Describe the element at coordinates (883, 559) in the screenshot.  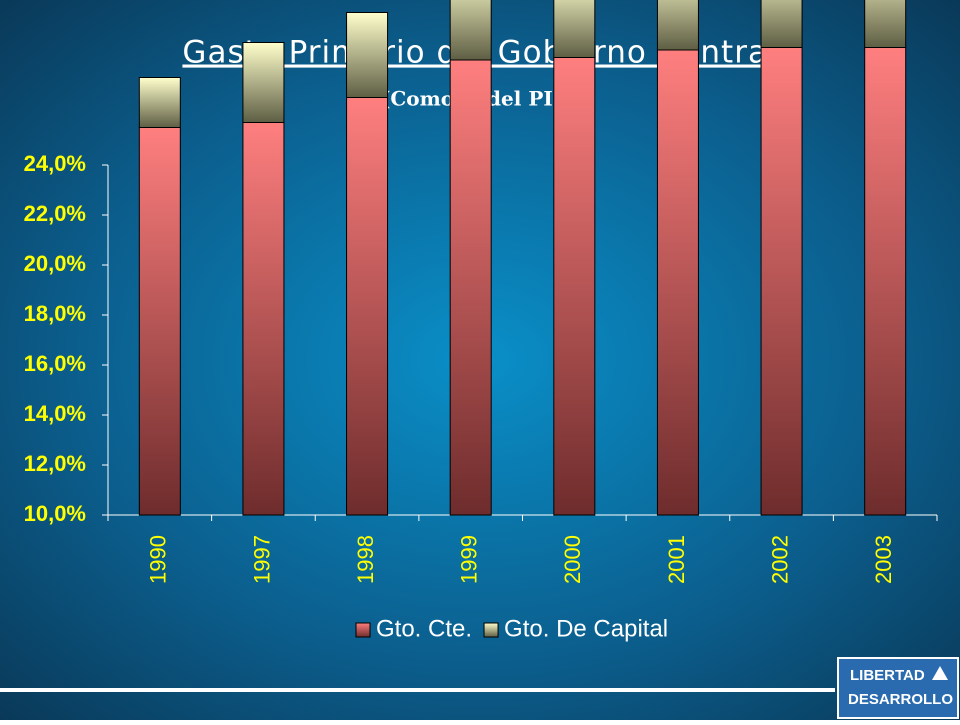
I see `x-tick-label: 2003` at that location.